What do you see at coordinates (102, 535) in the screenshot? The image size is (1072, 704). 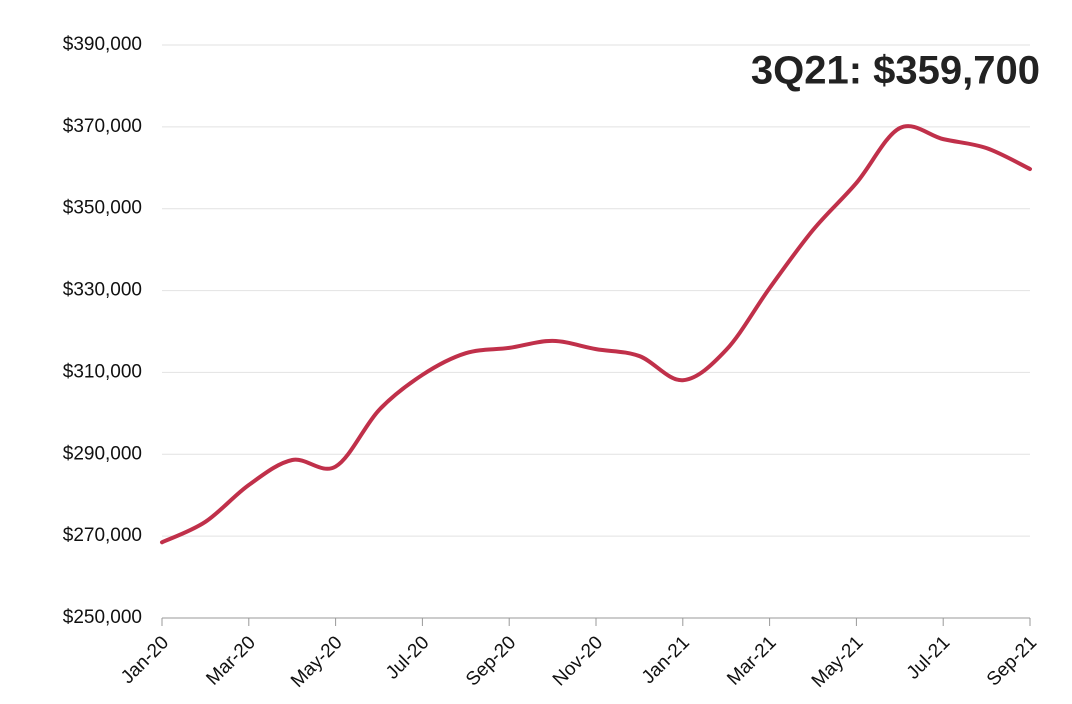 I see `y-tick-label: $270,000` at bounding box center [102, 535].